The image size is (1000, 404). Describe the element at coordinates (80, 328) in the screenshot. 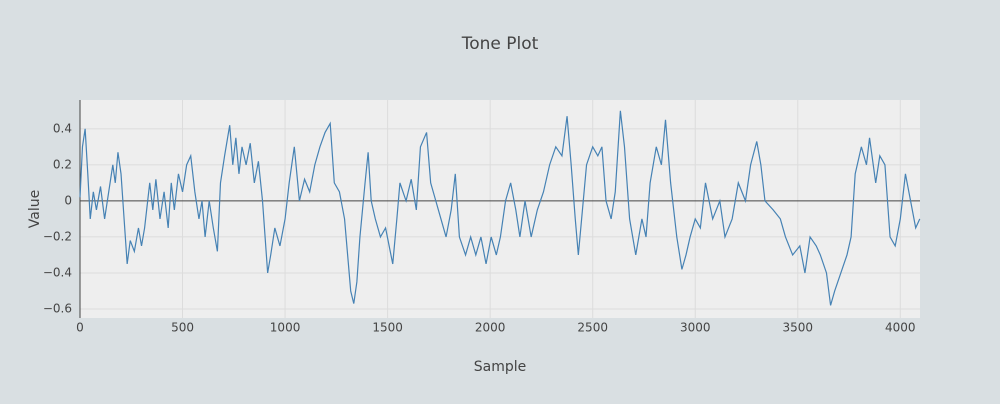

I see `x-tick-label: 0` at that location.